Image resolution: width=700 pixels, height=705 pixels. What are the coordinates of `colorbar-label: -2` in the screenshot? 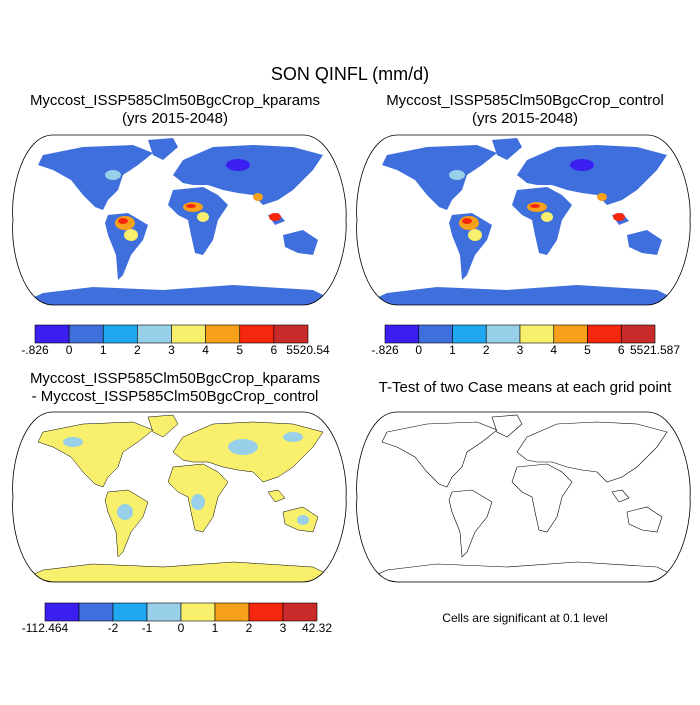 It's located at (113, 628).